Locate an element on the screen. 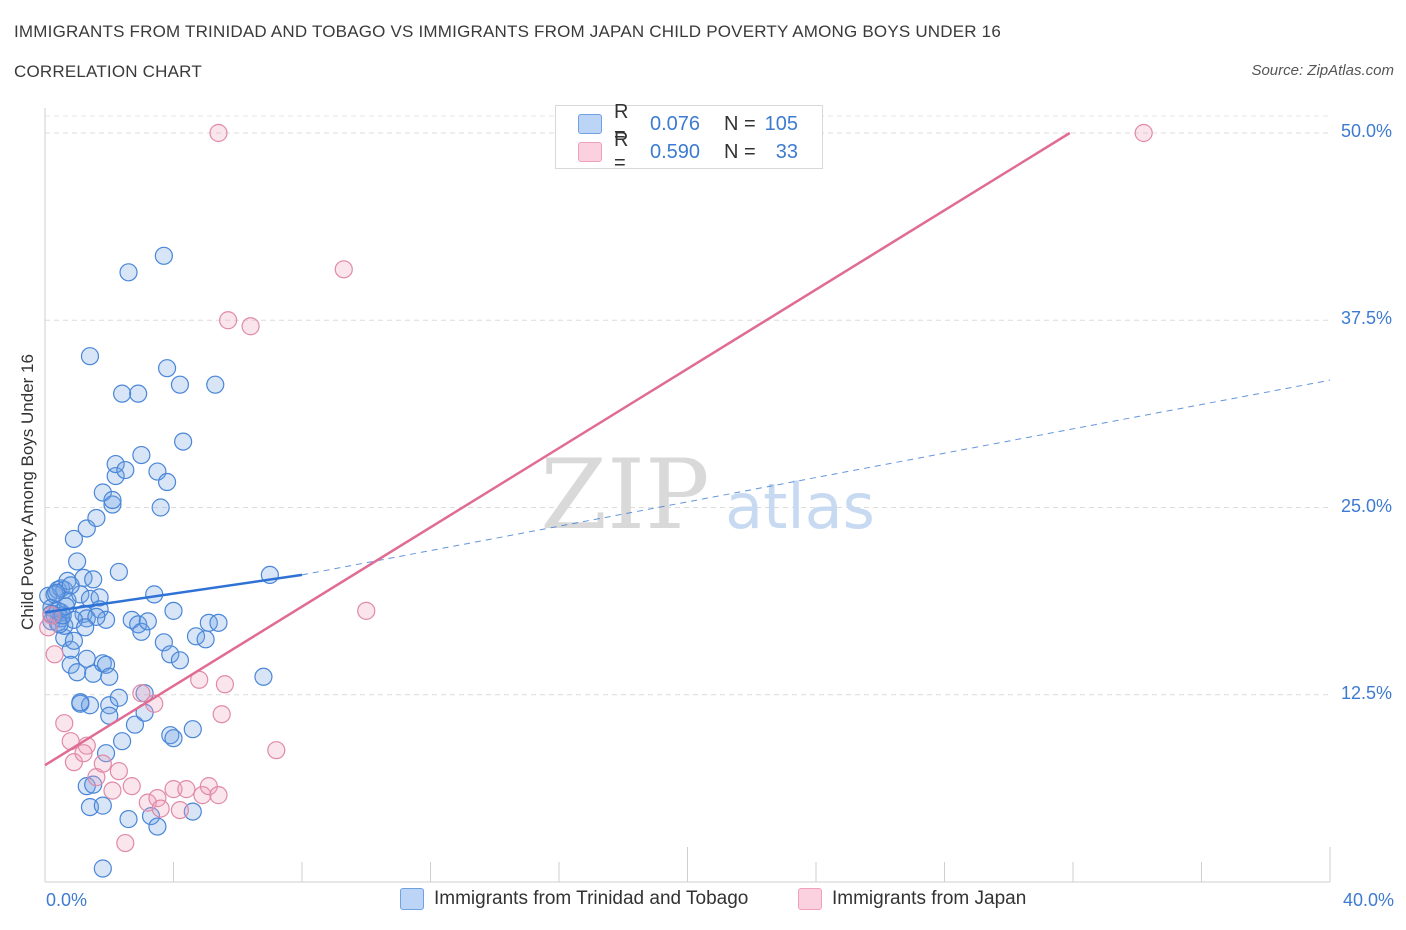 Image resolution: width=1406 pixels, height=930 pixels. bottom-legend-japan: Immigrants from Japan is located at coordinates (912, 899).